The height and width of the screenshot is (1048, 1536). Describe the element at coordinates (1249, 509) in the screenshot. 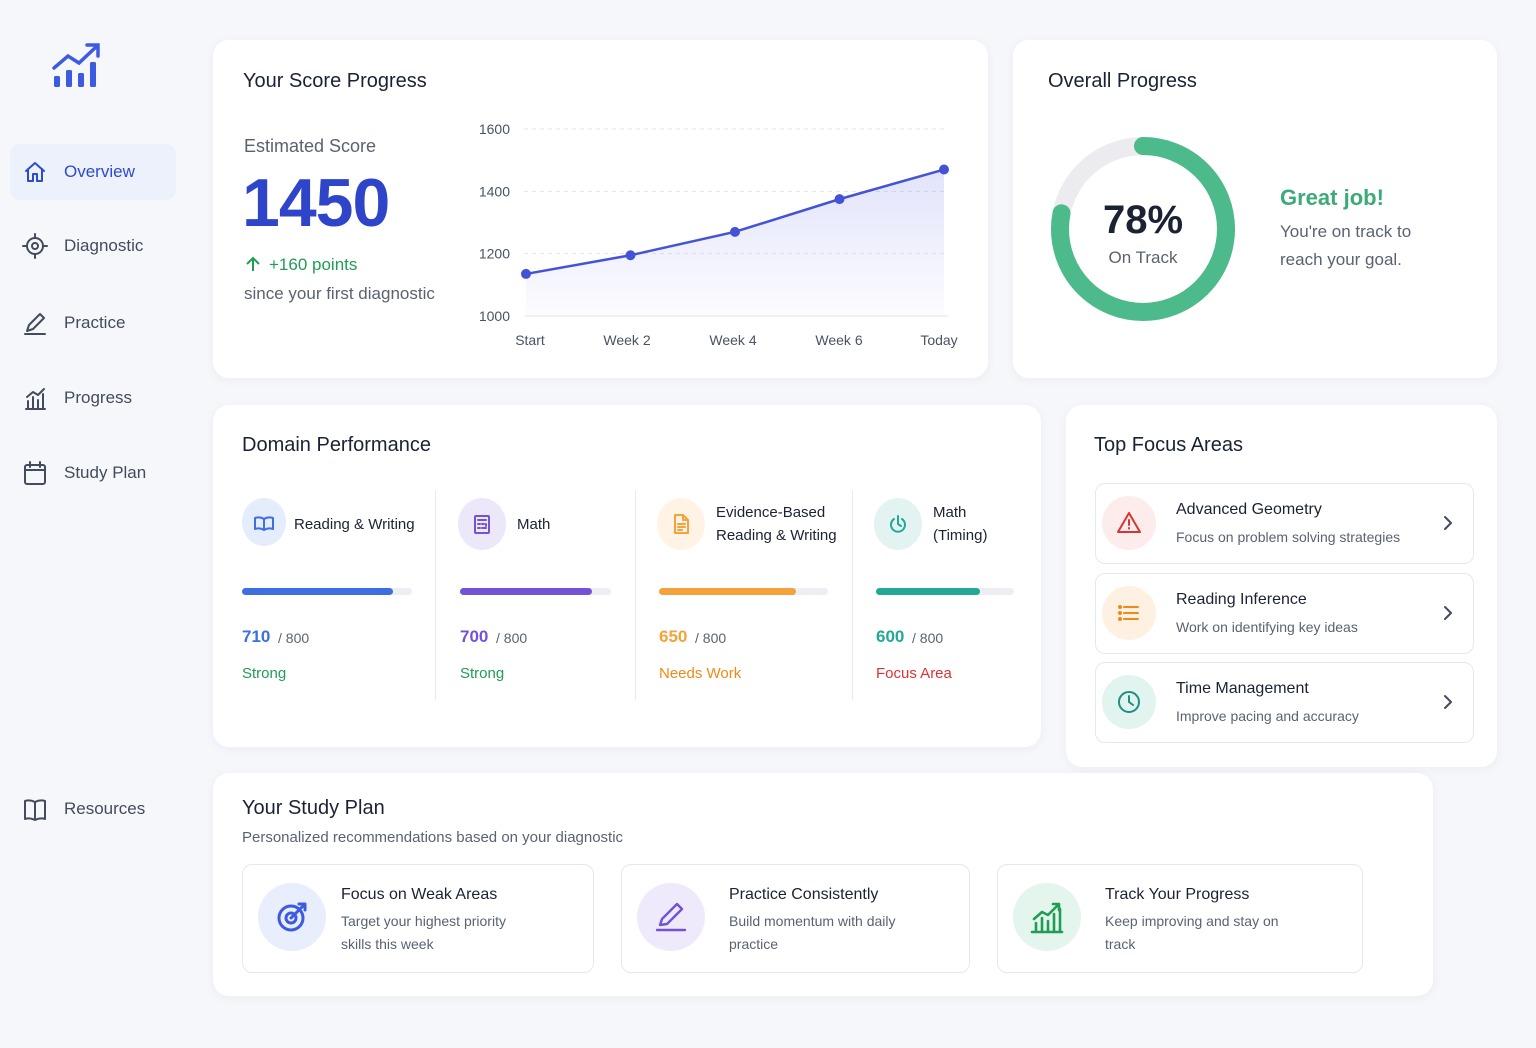

I see `focus-title: Advanced Geometry` at that location.